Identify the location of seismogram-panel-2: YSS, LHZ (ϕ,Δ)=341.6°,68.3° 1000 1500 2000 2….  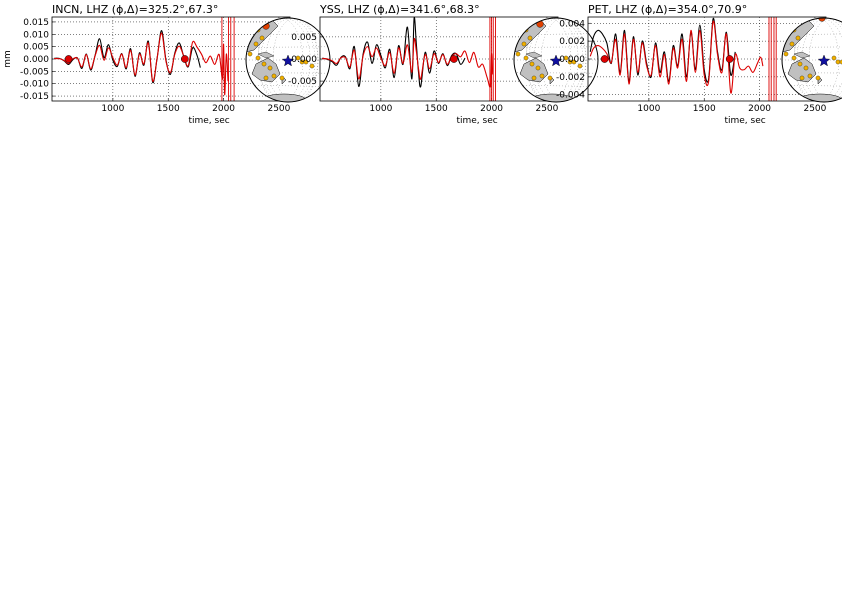
(443, 64).